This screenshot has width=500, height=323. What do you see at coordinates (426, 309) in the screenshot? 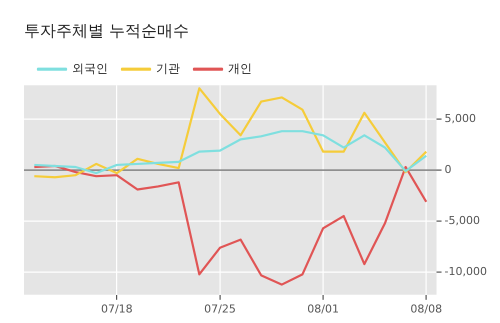
I see `x-tick-label: 08/08` at bounding box center [426, 309].